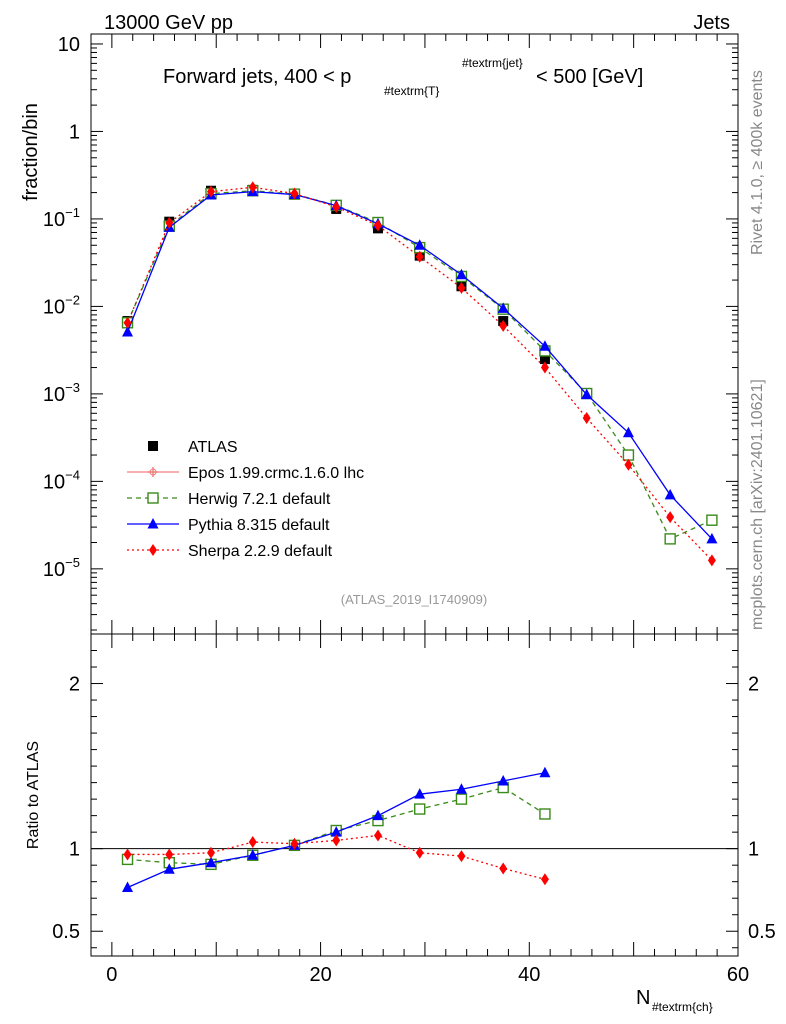 Image resolution: width=786 pixels, height=1024 pixels. I want to click on y-tick-label: 1, so click(74, 132).